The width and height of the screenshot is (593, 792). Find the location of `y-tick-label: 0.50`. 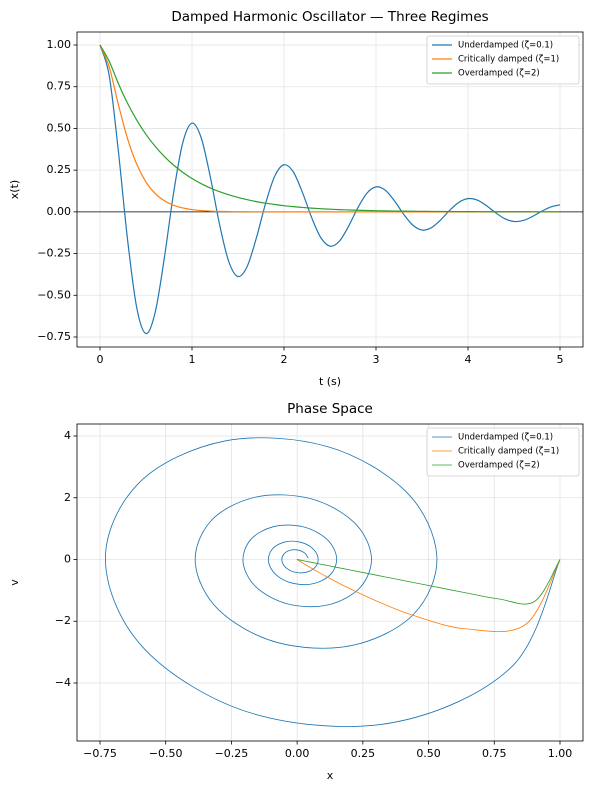

y-tick-label: 0.50 is located at coordinates (59, 127).